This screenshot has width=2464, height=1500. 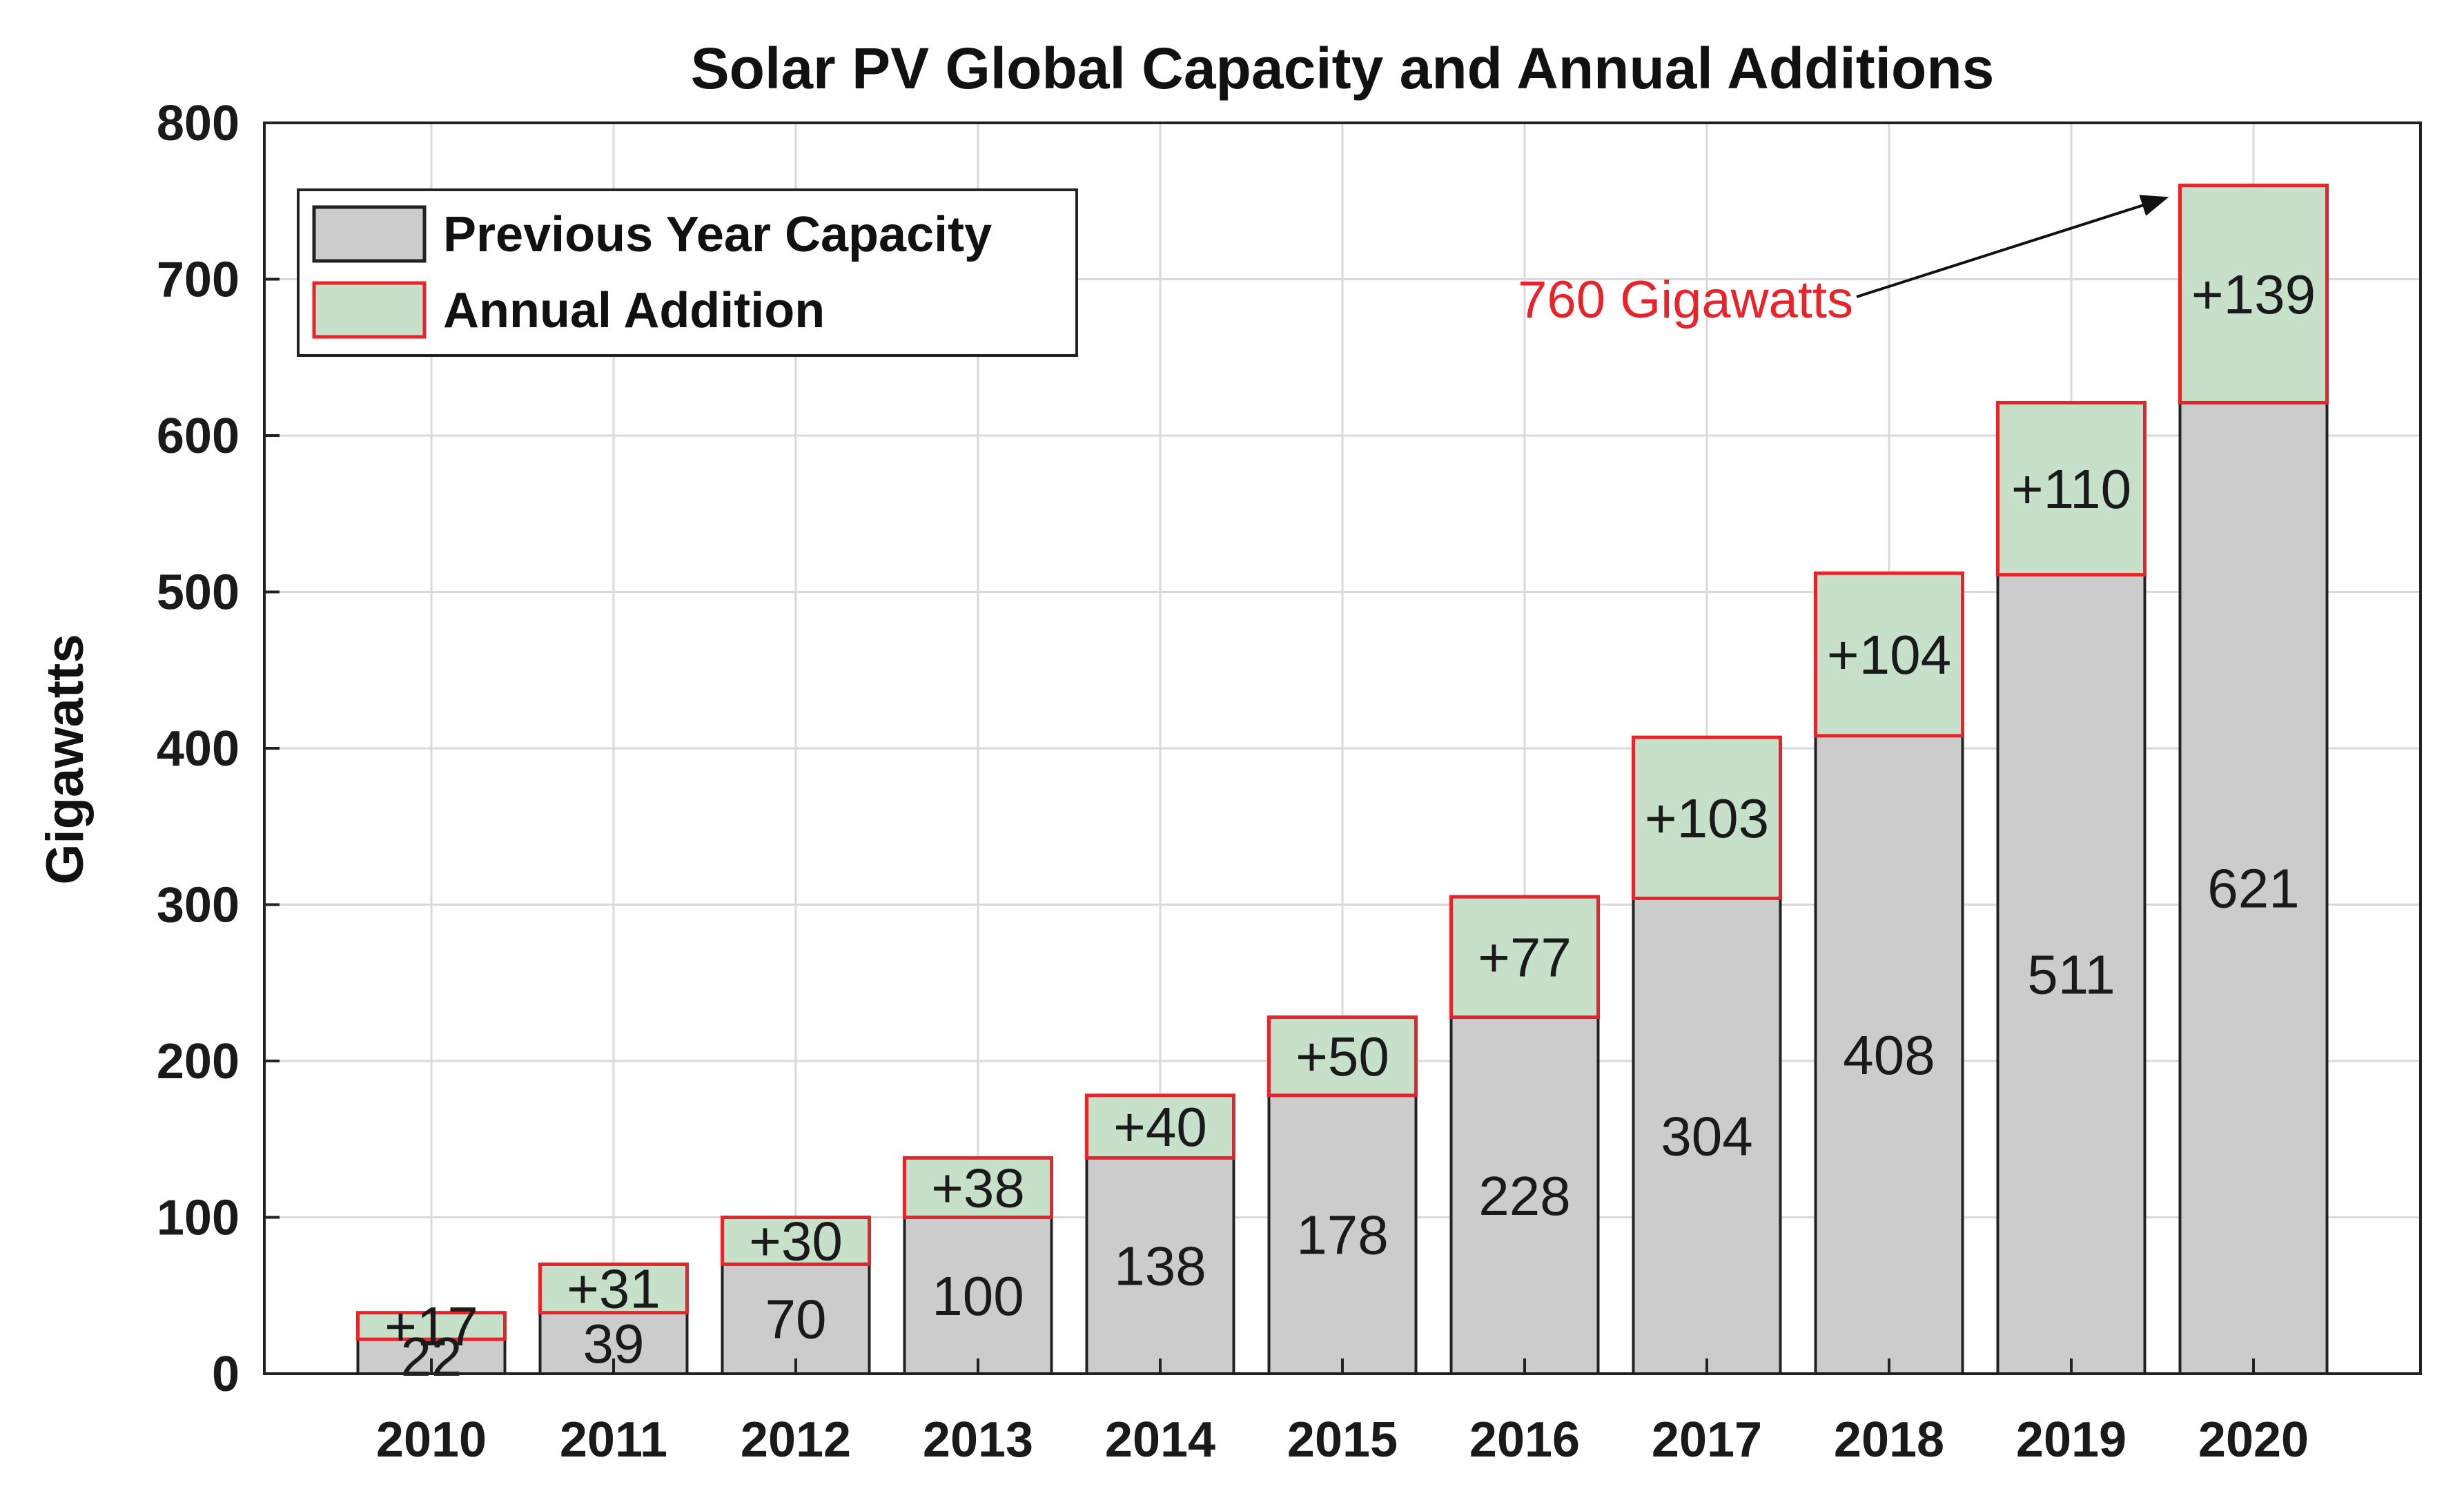 I want to click on label-annual-addition-2012: +30, so click(x=796, y=1241).